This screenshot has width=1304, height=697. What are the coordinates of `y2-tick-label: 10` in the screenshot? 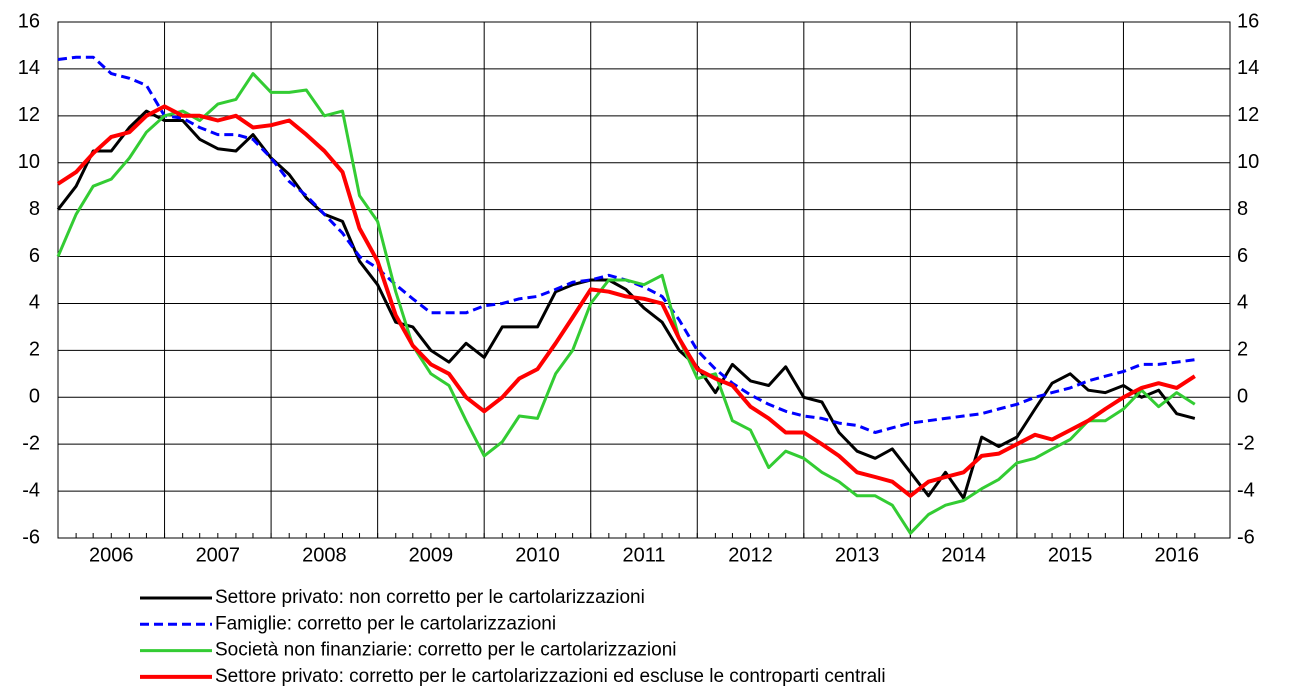 It's located at (1248, 162).